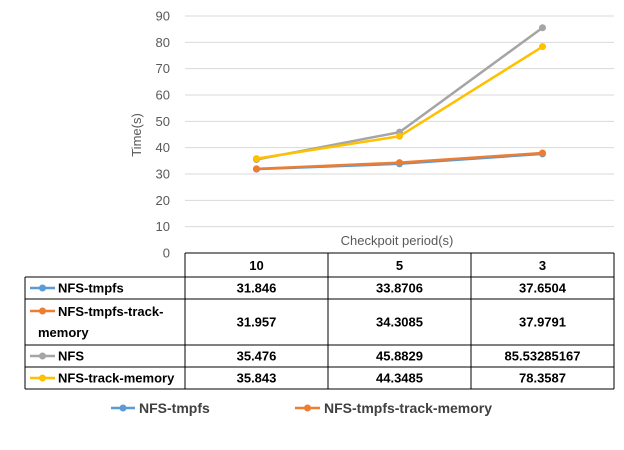 This screenshot has height=450, width=624. What do you see at coordinates (305, 356) in the screenshot?
I see `table-row: NFS 35.476 45.8829 85.53285167` at bounding box center [305, 356].